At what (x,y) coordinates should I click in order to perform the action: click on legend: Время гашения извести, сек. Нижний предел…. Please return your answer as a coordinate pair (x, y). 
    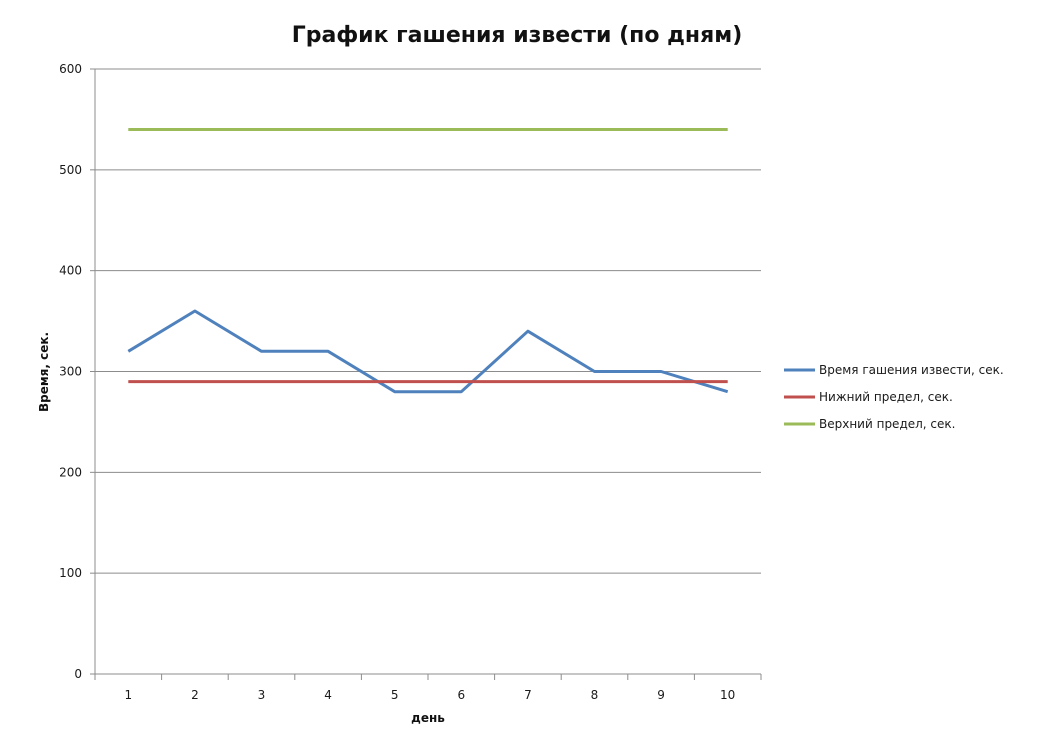
    Looking at the image, I should click on (894, 397).